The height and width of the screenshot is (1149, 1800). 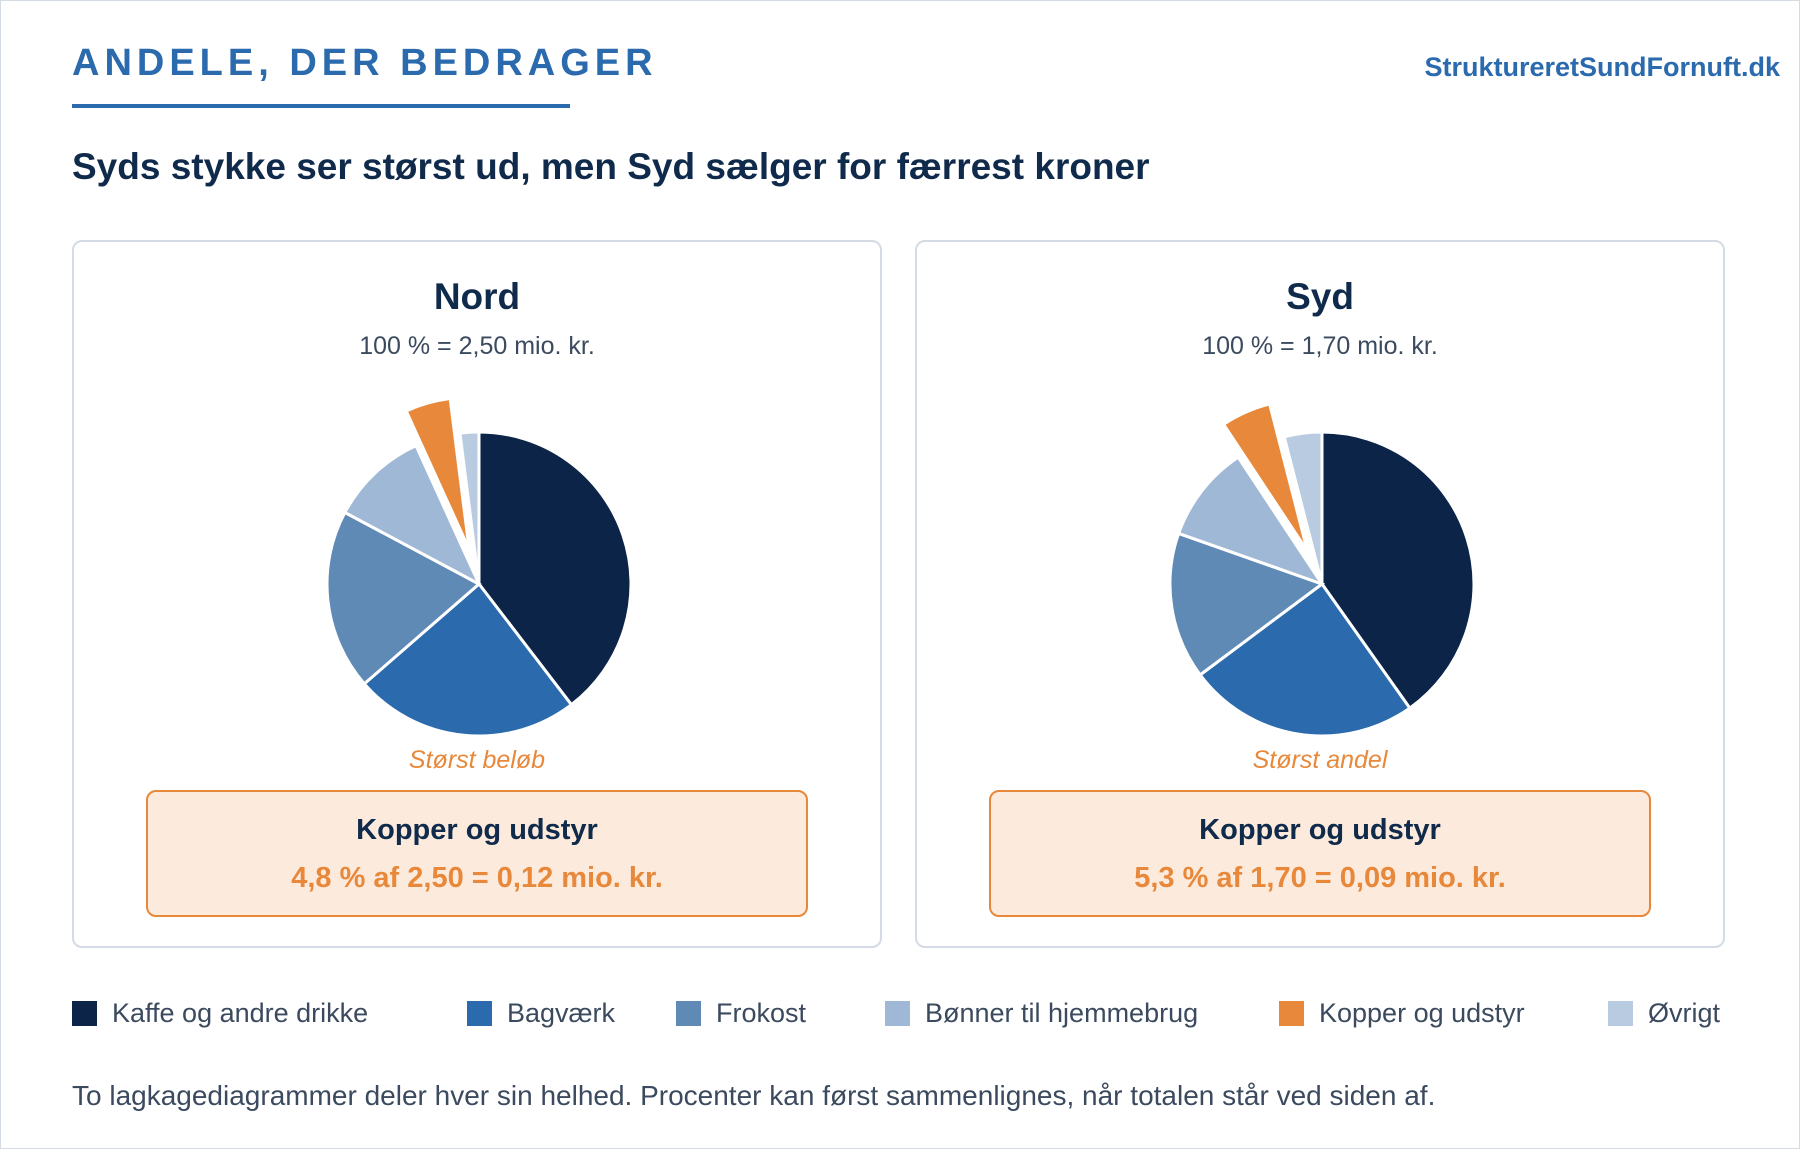 What do you see at coordinates (1320, 878) in the screenshot?
I see `callout-value: 5,3 % af 1,70 = 0,09 mio. kr.` at bounding box center [1320, 878].